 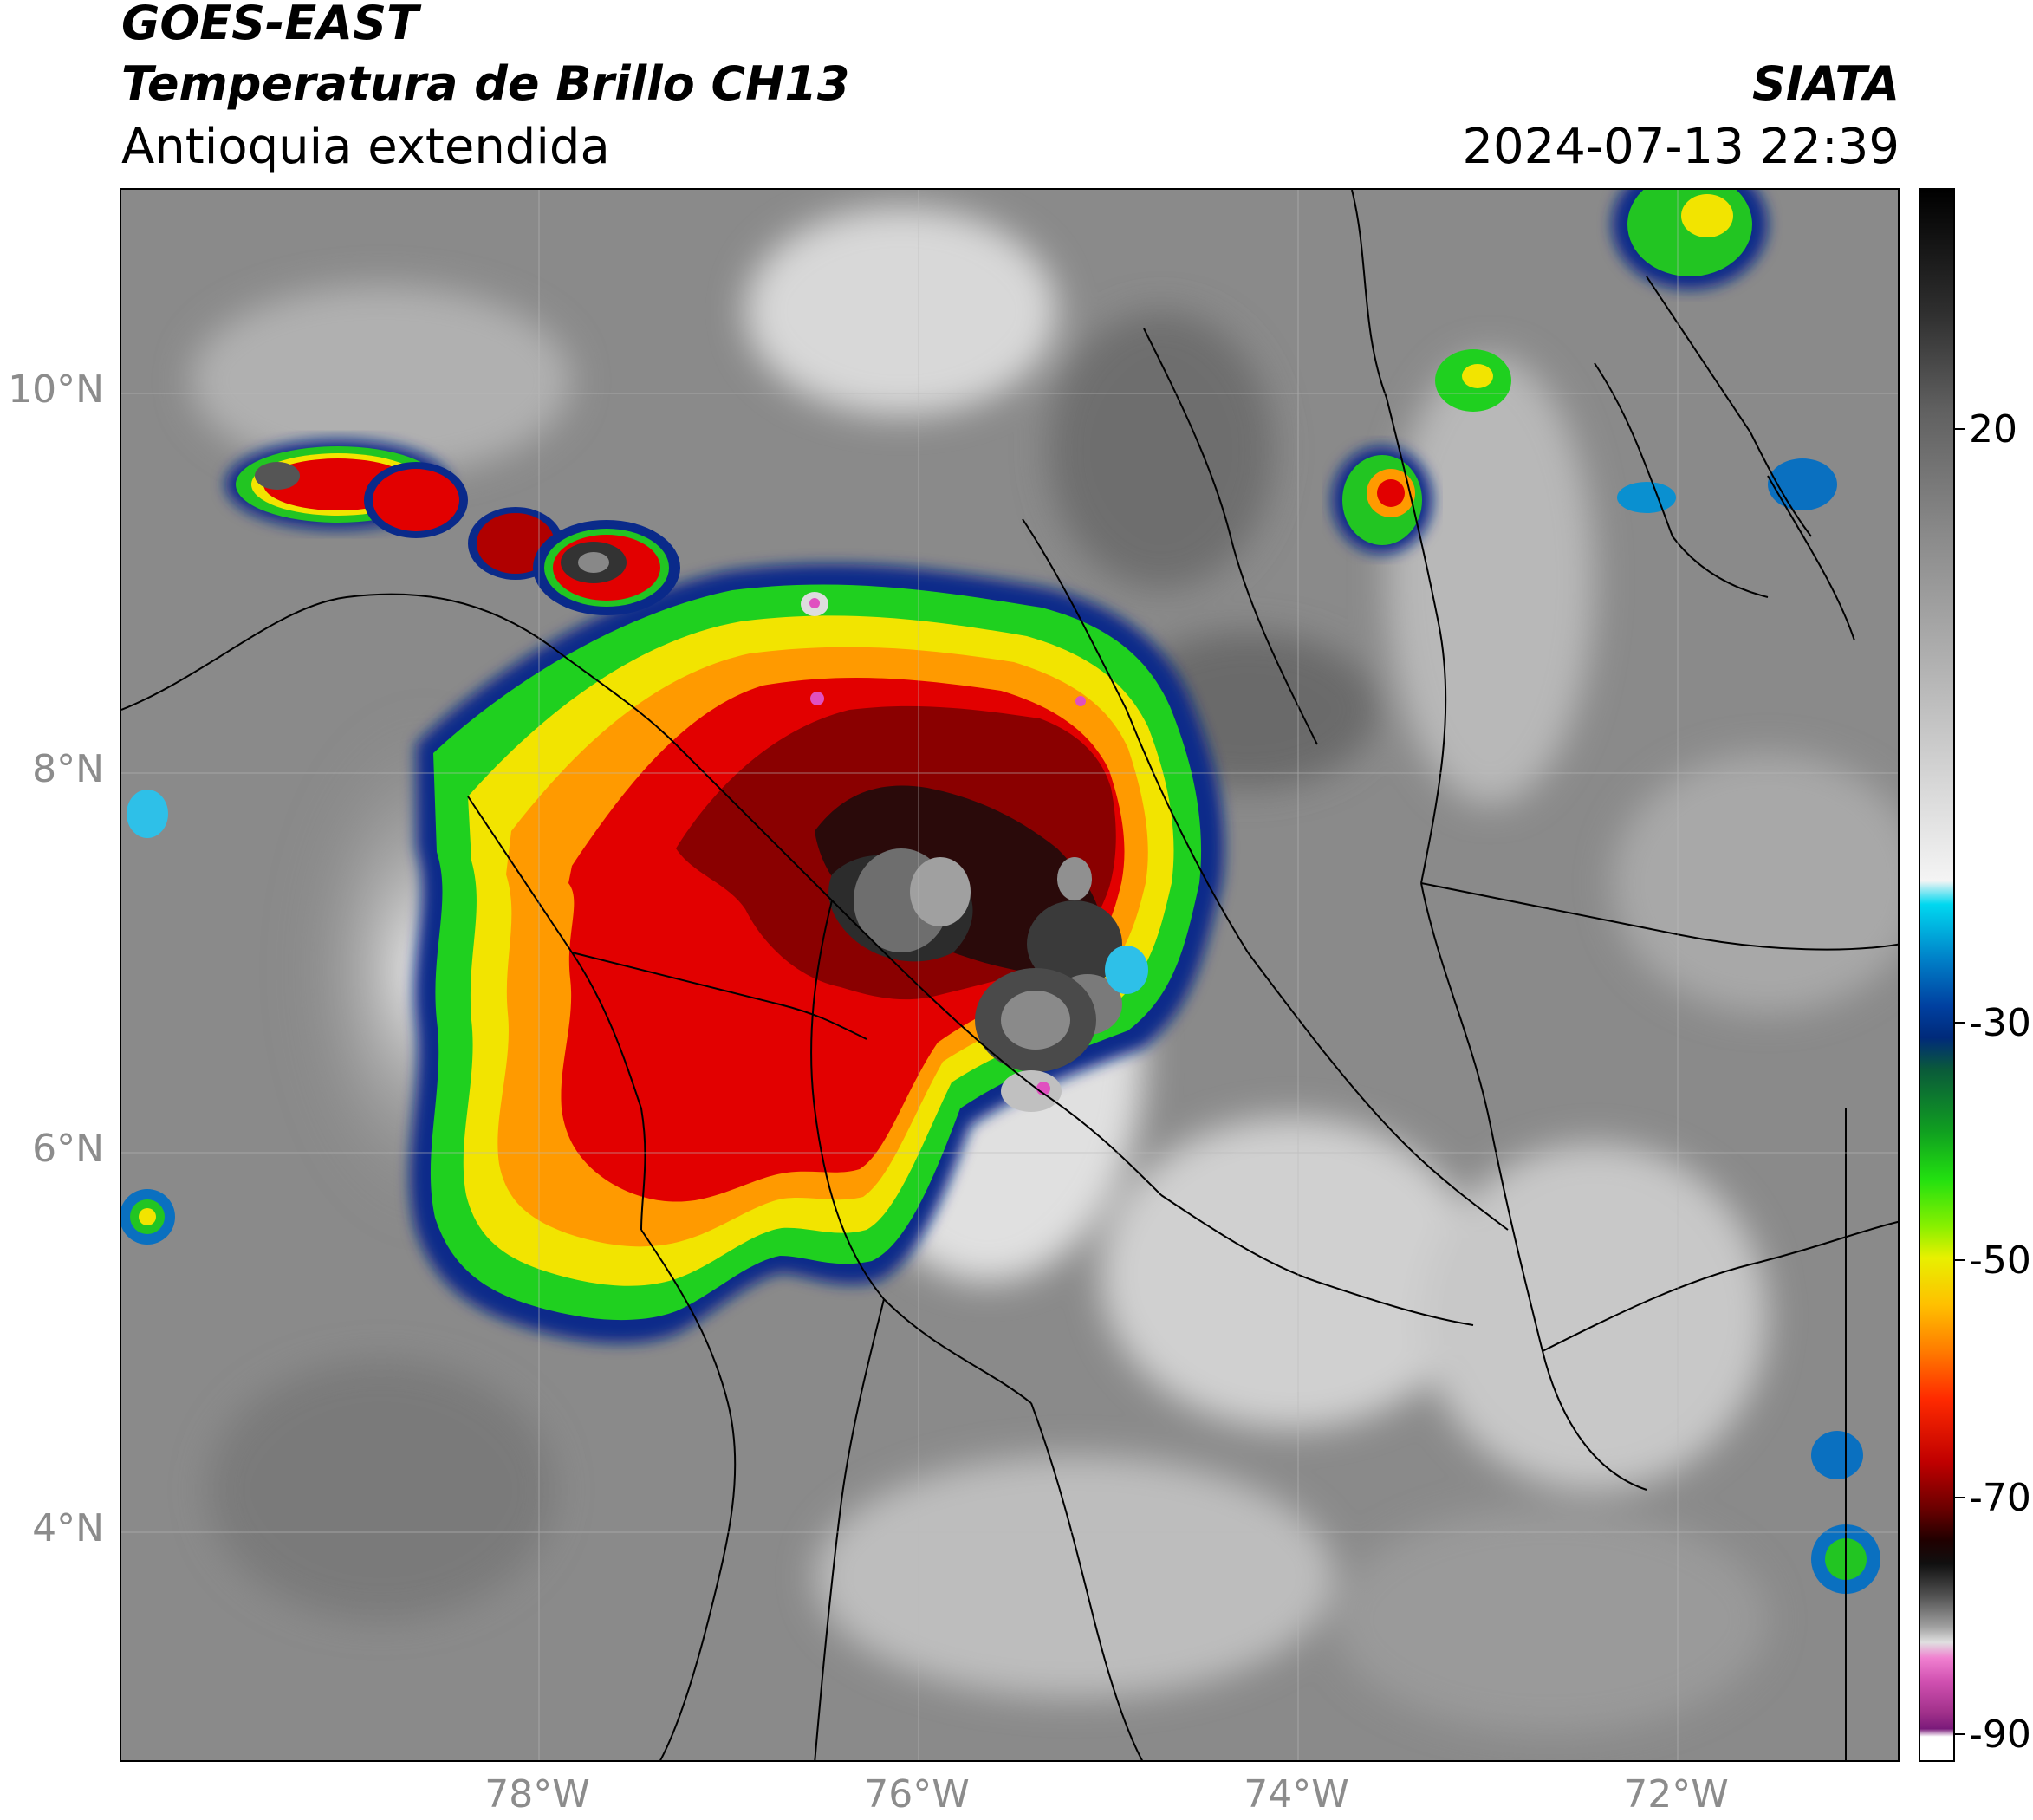 What do you see at coordinates (485, 83) in the screenshot?
I see `product-title: Temperatura de Brillo CH13` at bounding box center [485, 83].